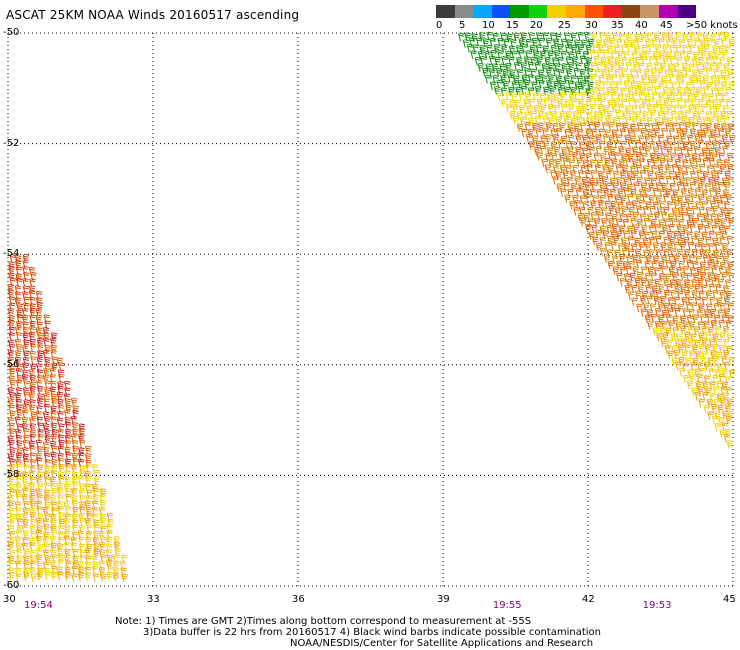 Image resolution: width=740 pixels, height=650 pixels. What do you see at coordinates (9, 599) in the screenshot?
I see `lon-label: 30` at bounding box center [9, 599].